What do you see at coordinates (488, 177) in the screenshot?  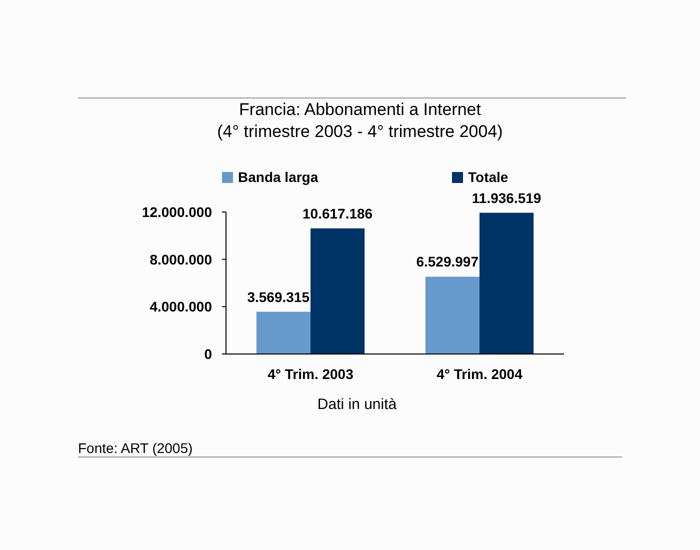 I see `legend-label: Totale` at bounding box center [488, 177].